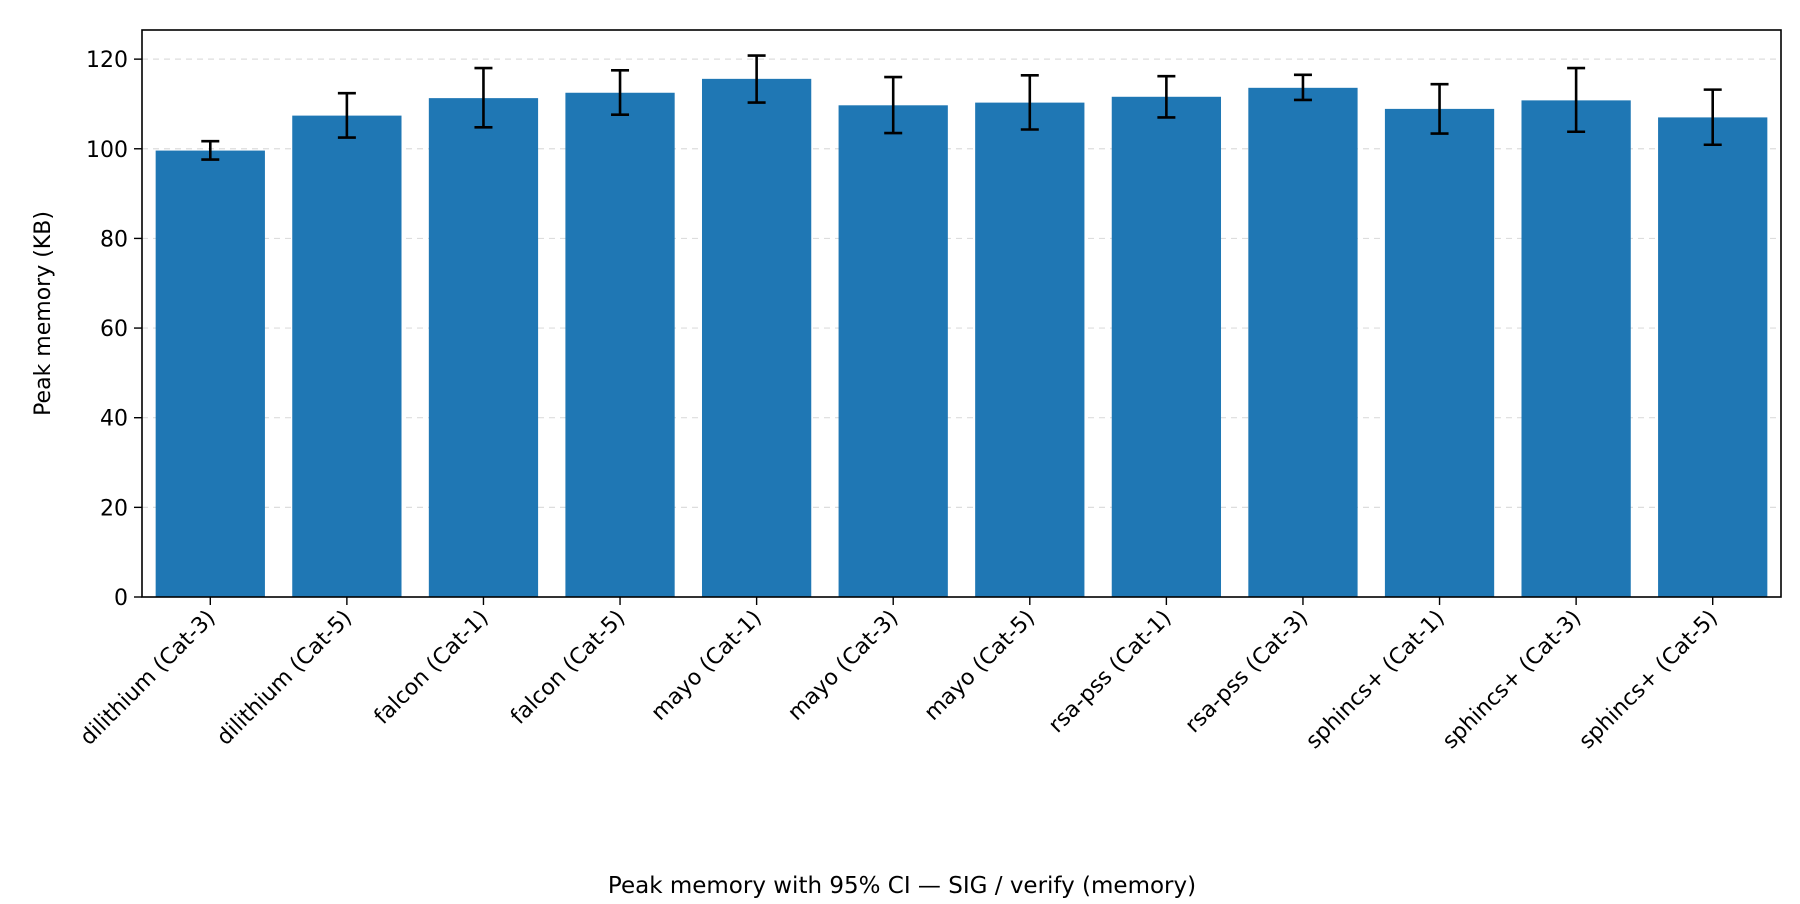  What do you see at coordinates (432, 668) in the screenshot?
I see `x-tick-label: falcon (Cat-1)` at bounding box center [432, 668].